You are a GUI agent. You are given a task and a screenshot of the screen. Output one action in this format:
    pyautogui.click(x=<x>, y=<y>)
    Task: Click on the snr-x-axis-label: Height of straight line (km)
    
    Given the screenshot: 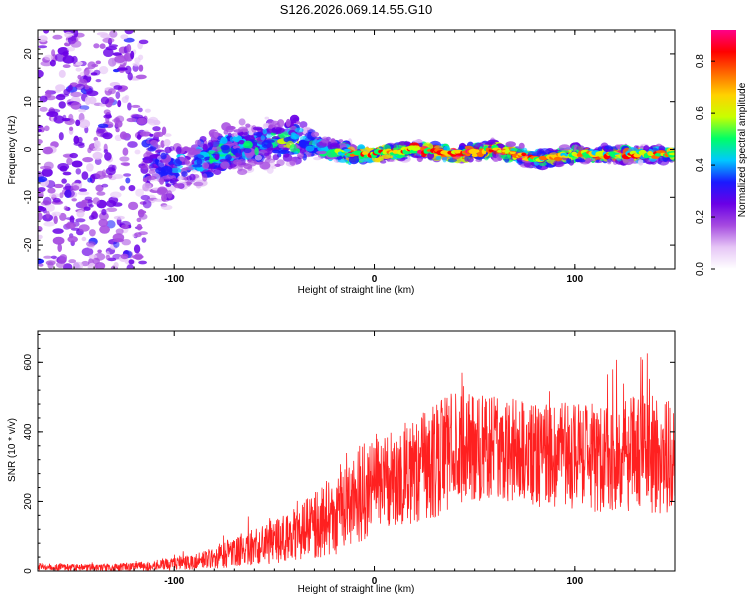 What is the action you would take?
    pyautogui.click(x=356, y=589)
    